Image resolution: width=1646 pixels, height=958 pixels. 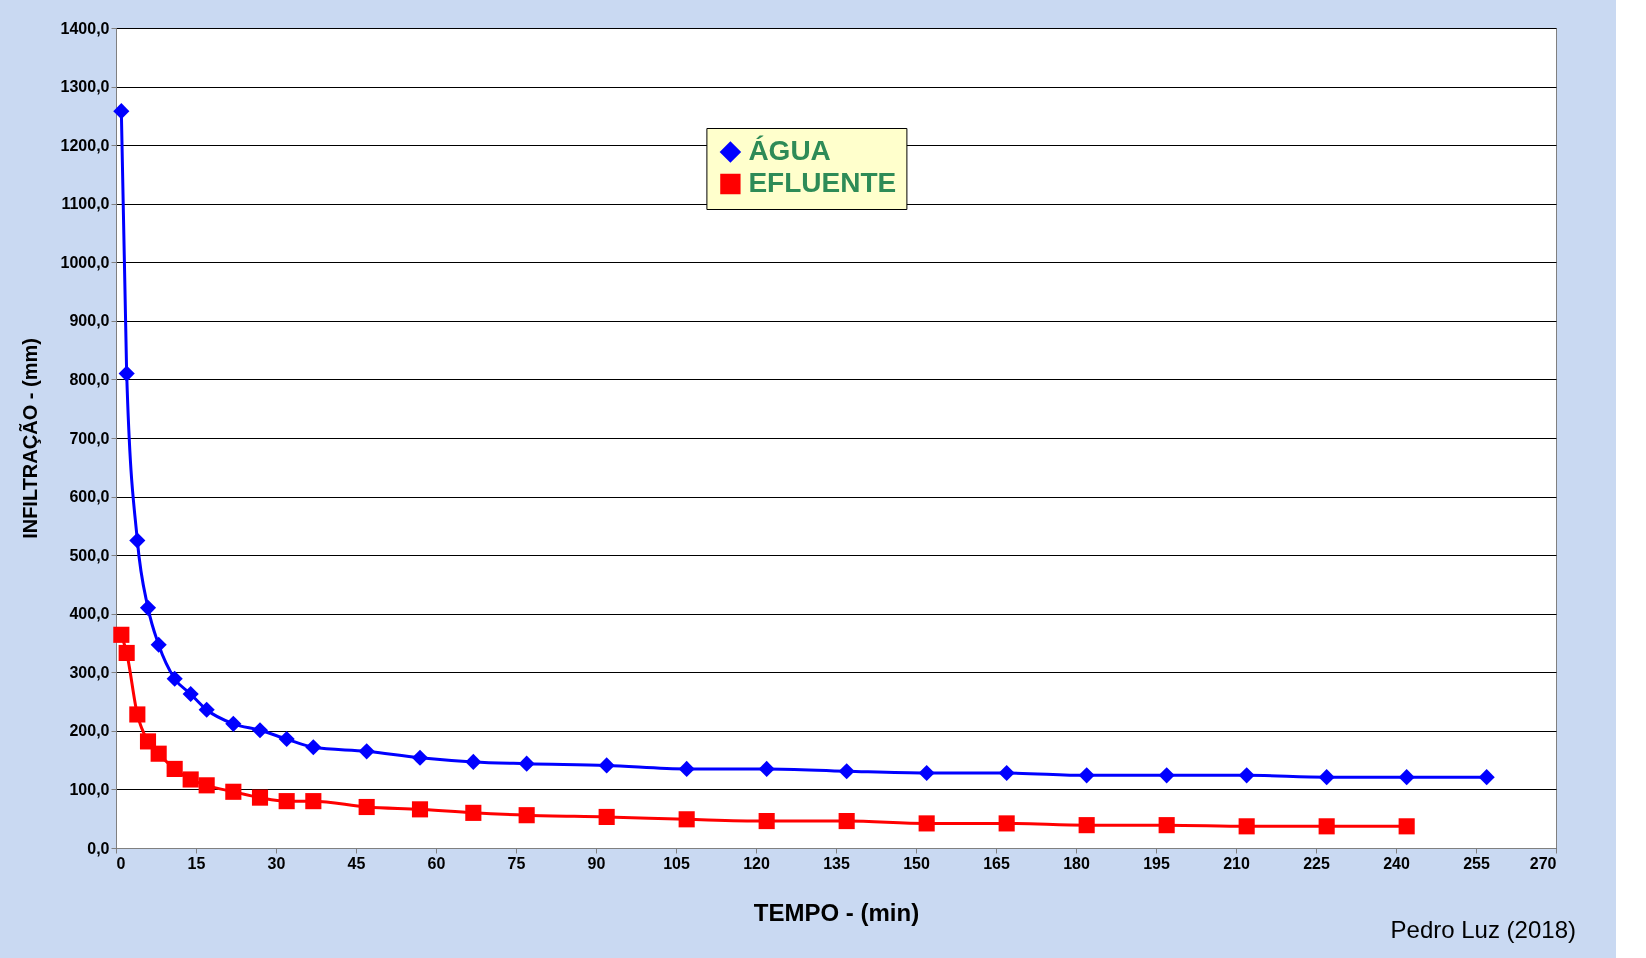 I want to click on y-tick-label: 1100,0, so click(x=85, y=204).